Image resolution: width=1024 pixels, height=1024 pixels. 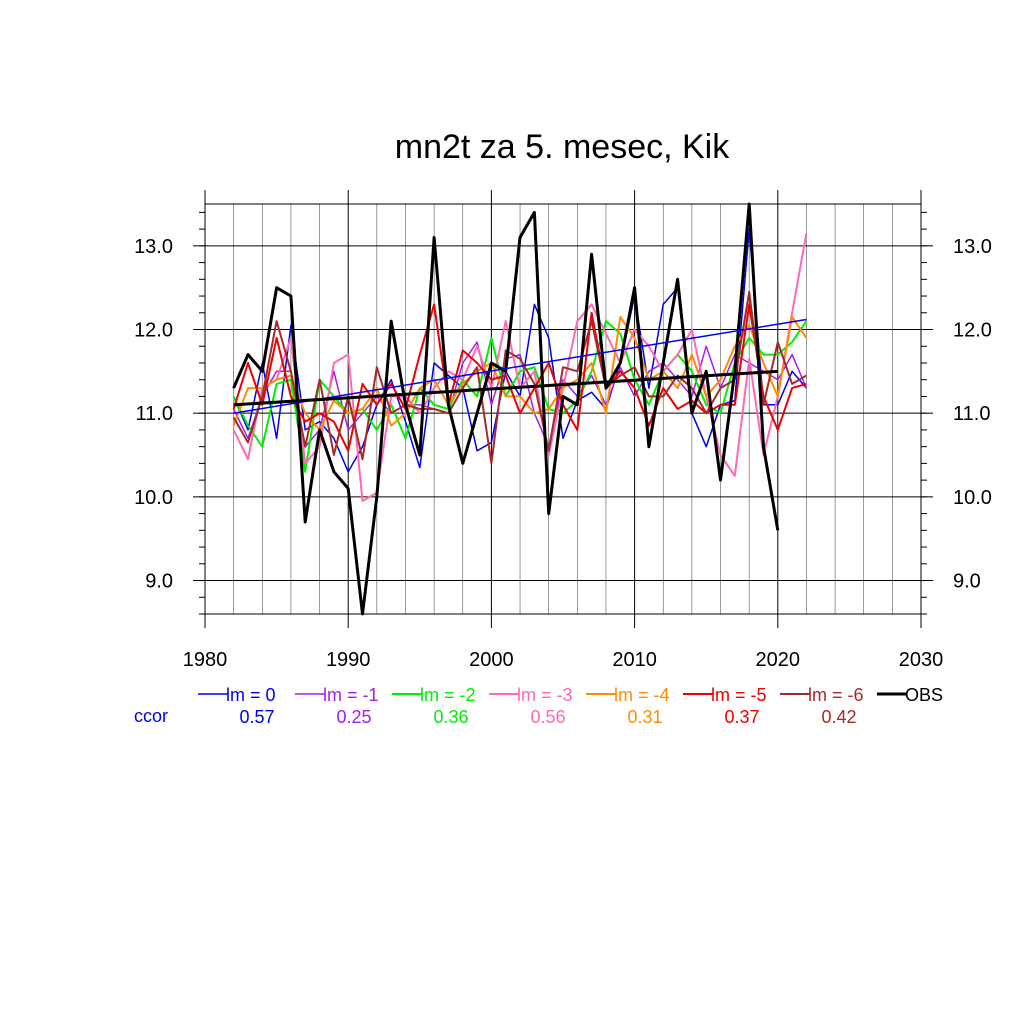 I want to click on y-tick-label-right: 11.0, so click(x=971, y=414).